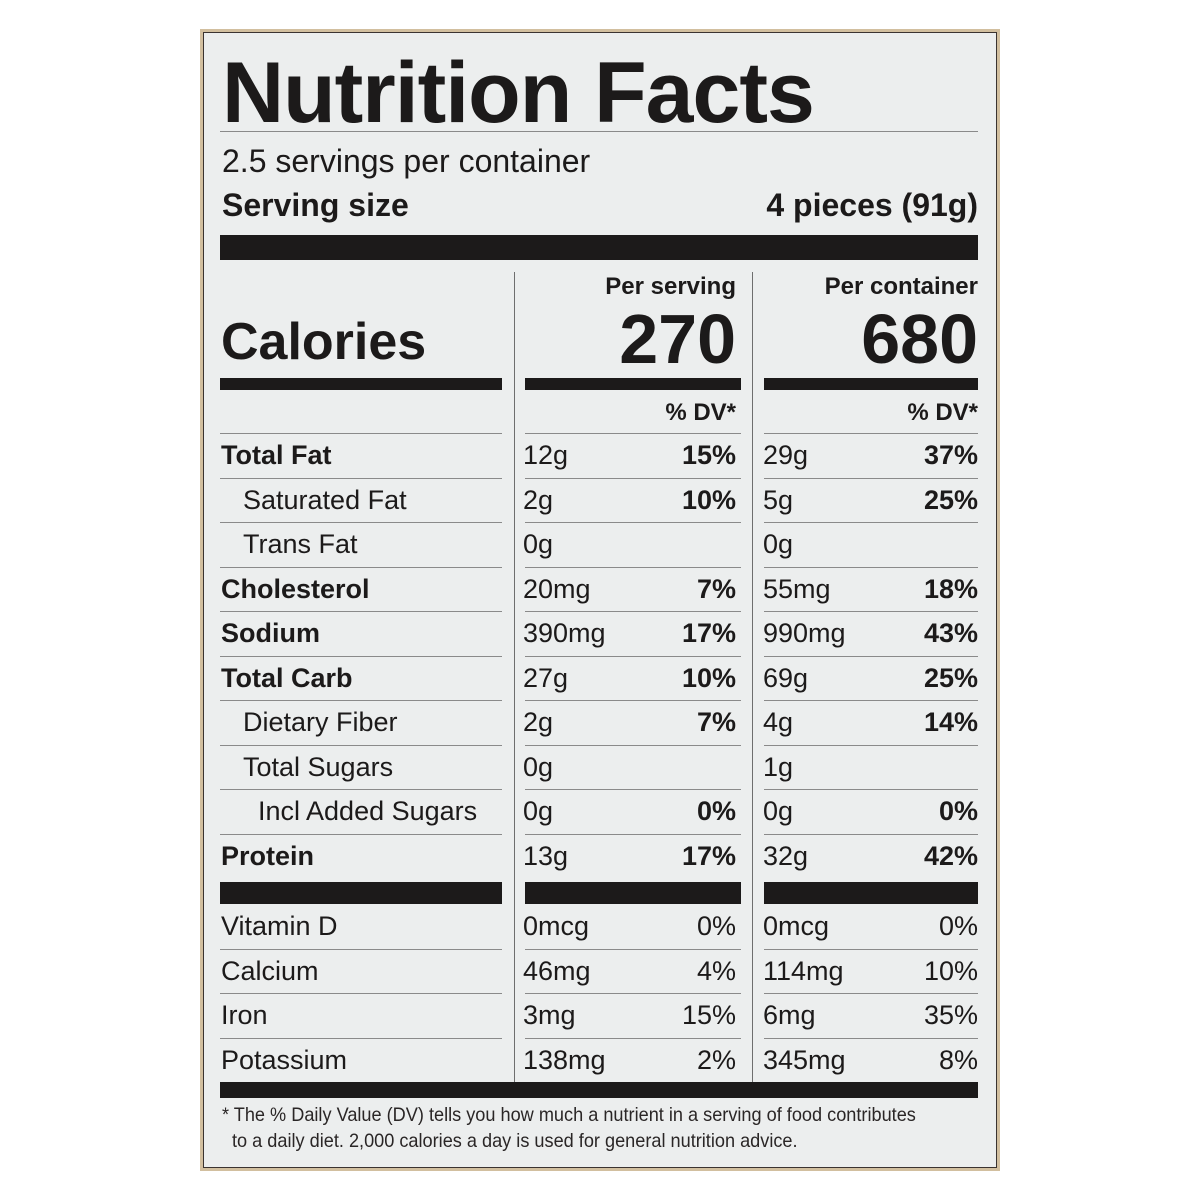 This screenshot has width=1200, height=1200. I want to click on servings-per-container: 2.5 servings per container, so click(406, 161).